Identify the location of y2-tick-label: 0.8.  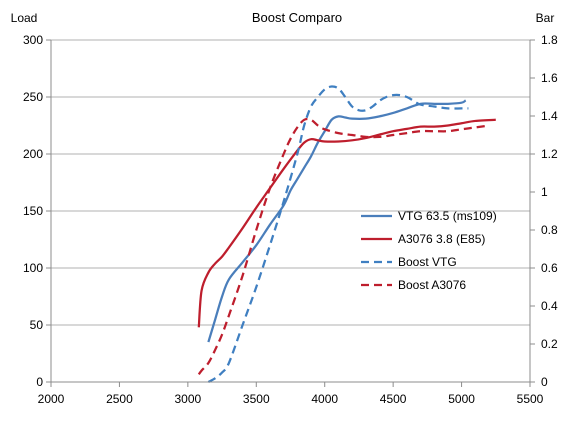
(549, 230).